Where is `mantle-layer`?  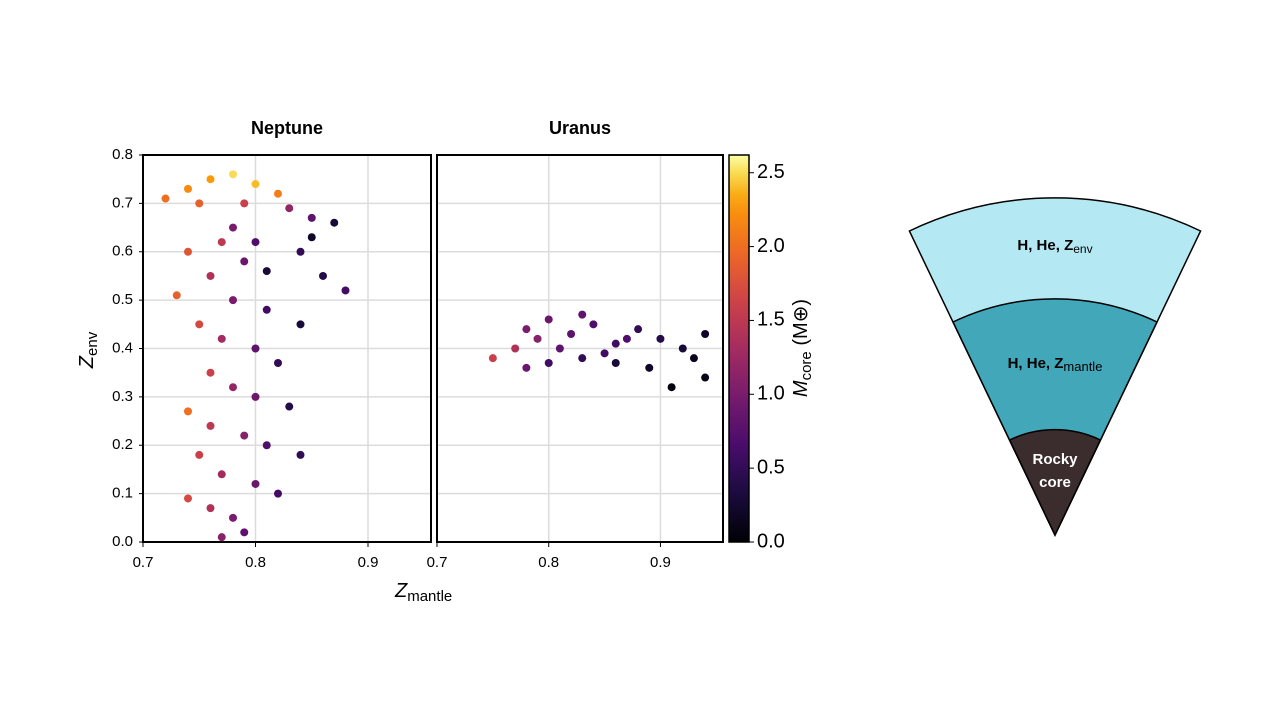
mantle-layer is located at coordinates (1055, 417).